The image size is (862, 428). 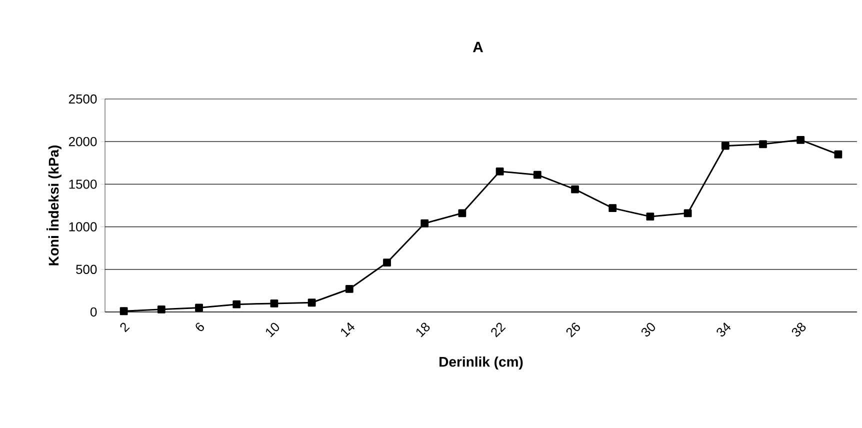 I want to click on x-tick-label: 26, so click(x=573, y=330).